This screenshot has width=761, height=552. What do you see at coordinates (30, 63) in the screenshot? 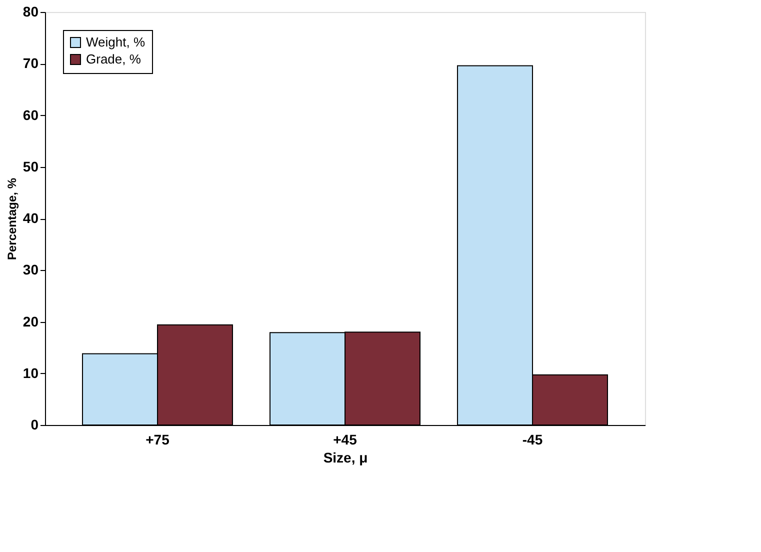
I see `y-tick-label: 70` at bounding box center [30, 63].